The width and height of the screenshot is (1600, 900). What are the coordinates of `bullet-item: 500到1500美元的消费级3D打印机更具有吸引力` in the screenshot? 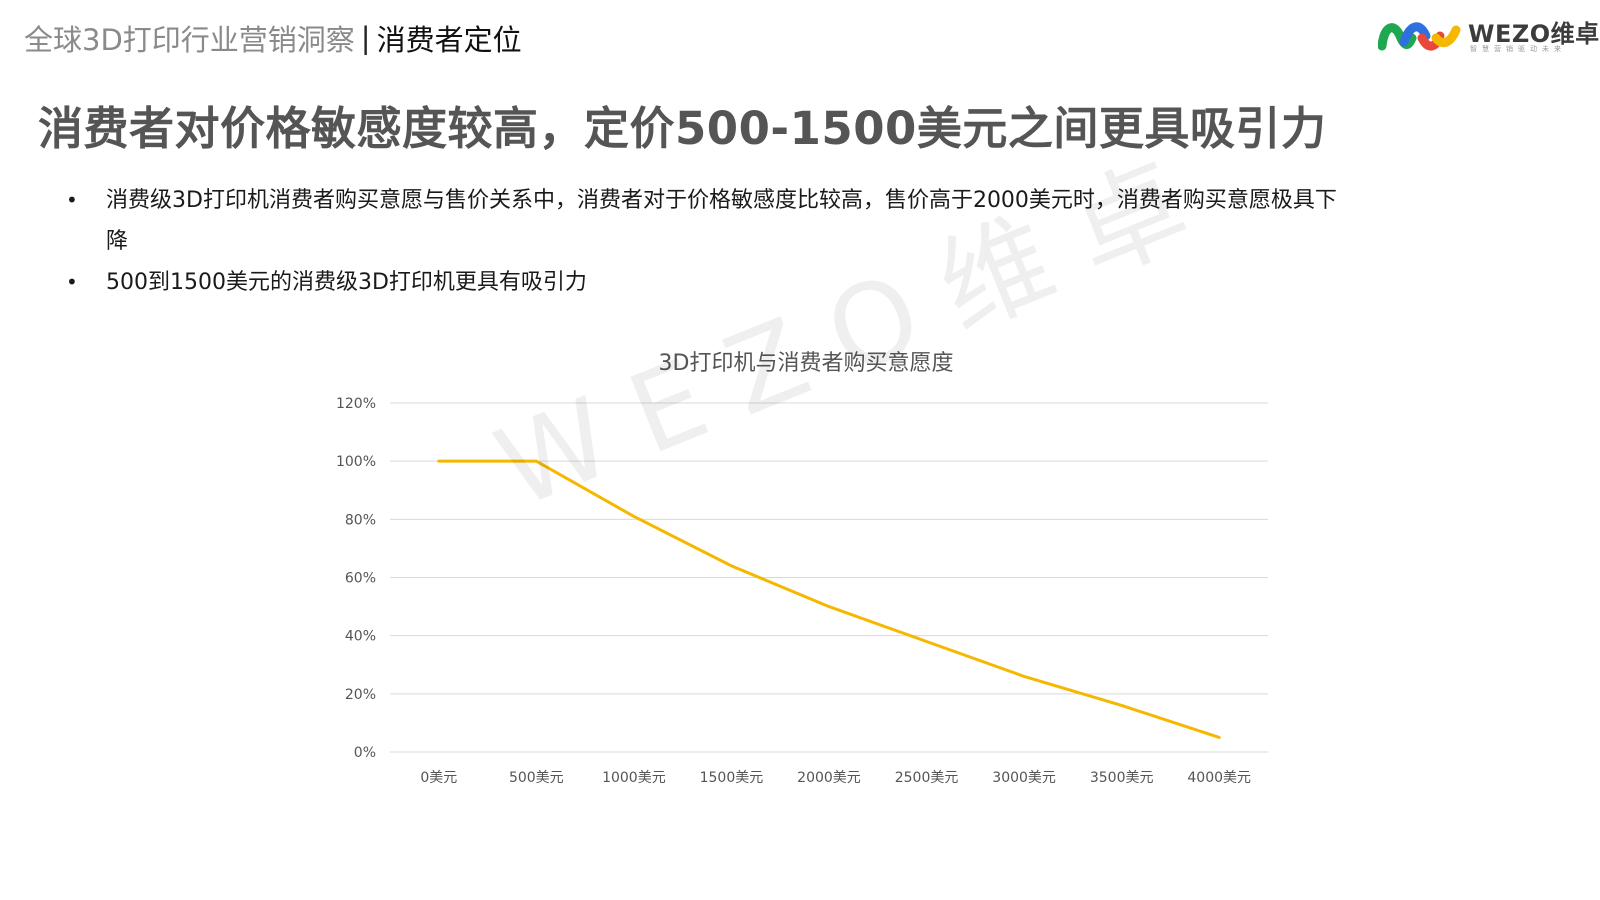 It's located at (704, 282).